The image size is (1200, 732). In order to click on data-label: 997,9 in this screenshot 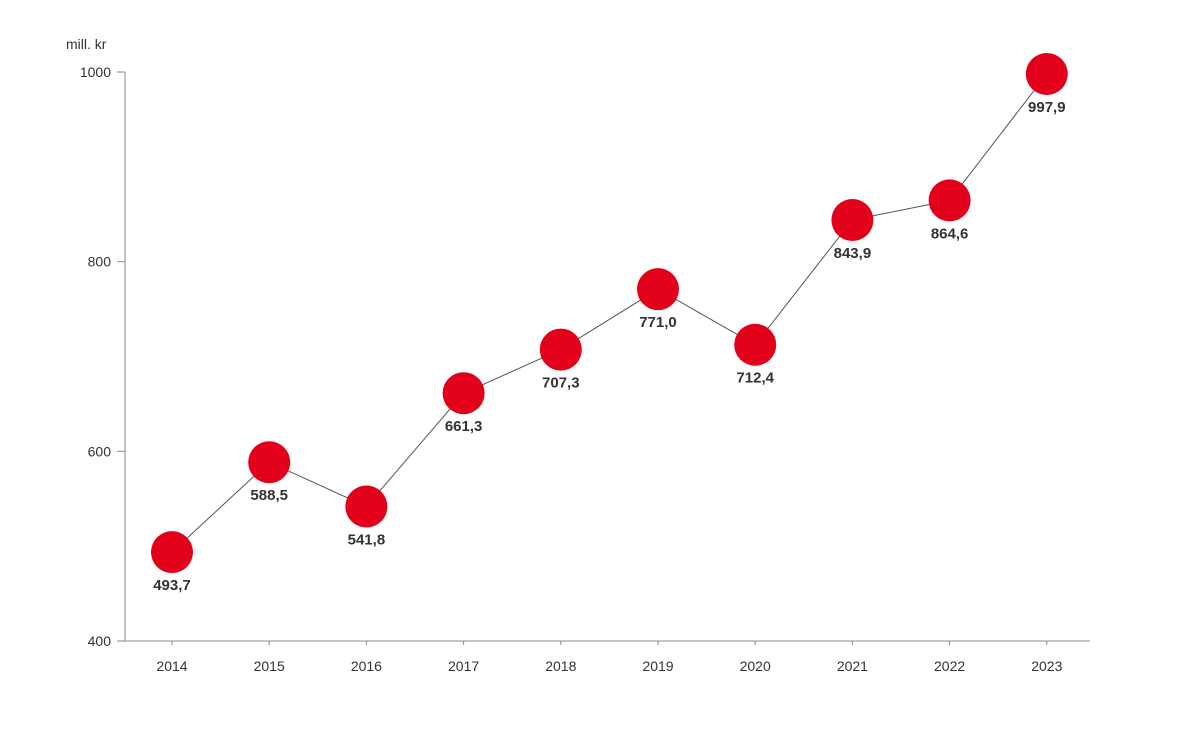, I will do `click(1047, 107)`.